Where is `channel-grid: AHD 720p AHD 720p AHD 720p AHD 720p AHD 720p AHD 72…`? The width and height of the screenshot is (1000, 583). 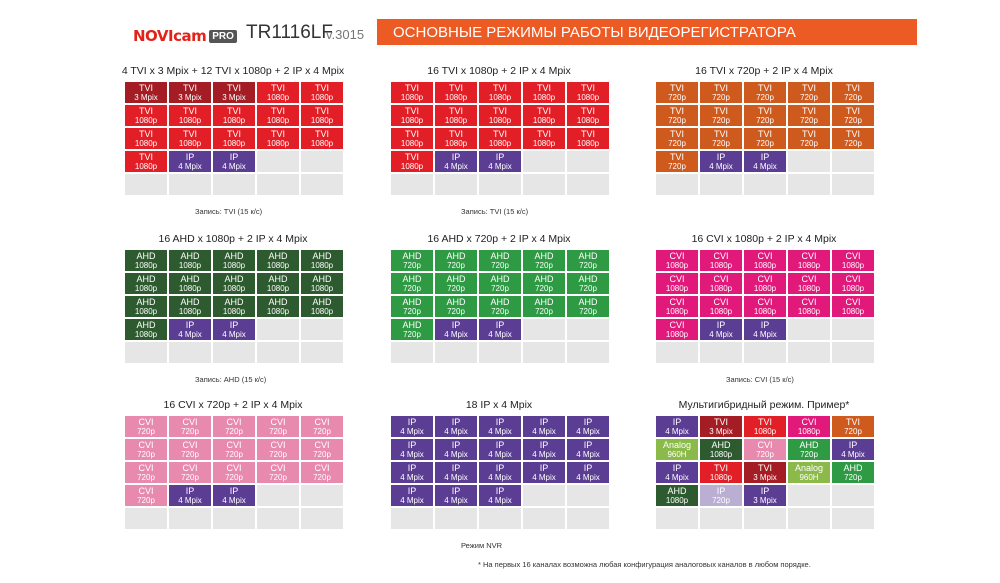
channel-grid: AHD 720p AHD 720p AHD 720p AHD 720p AHD 720p AHD 72… is located at coordinates (500, 306).